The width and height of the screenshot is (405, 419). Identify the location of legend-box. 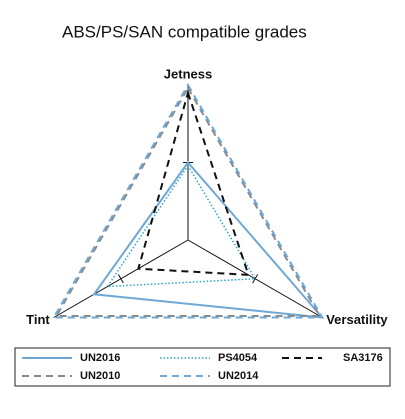
(202, 367).